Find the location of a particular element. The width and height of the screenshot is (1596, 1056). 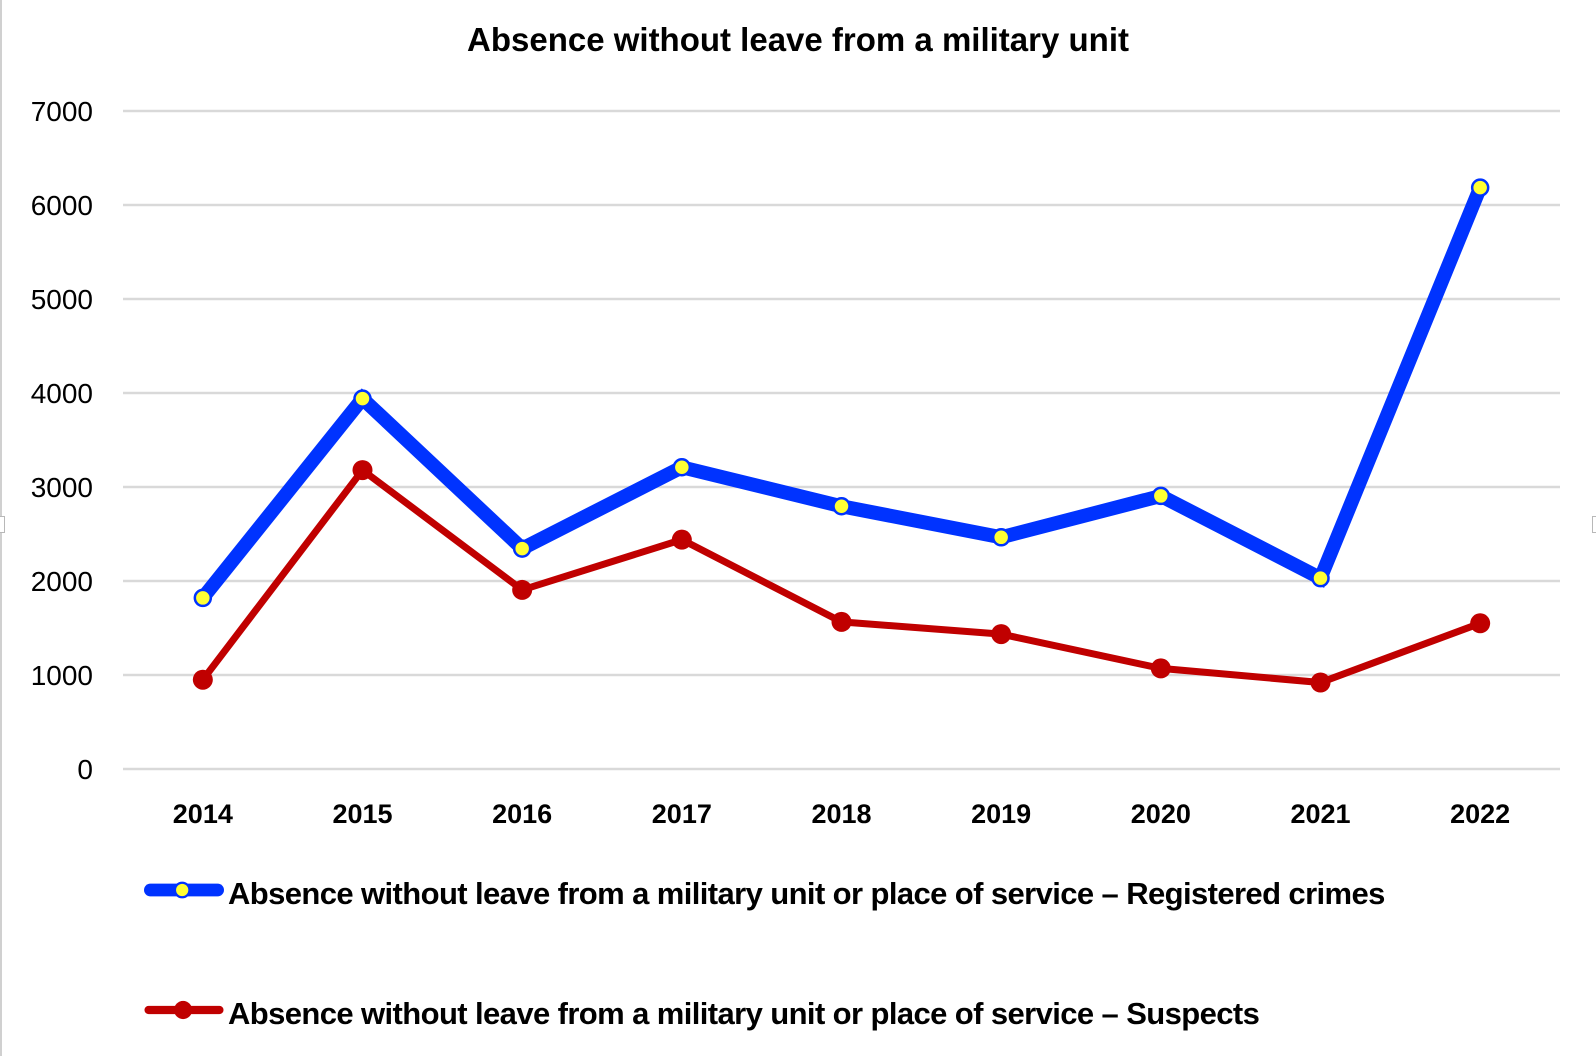

x-axis-tick-labels: 2014 2015 2016 2017 2018 2019 2020 2021 2022 is located at coordinates (841, 814).